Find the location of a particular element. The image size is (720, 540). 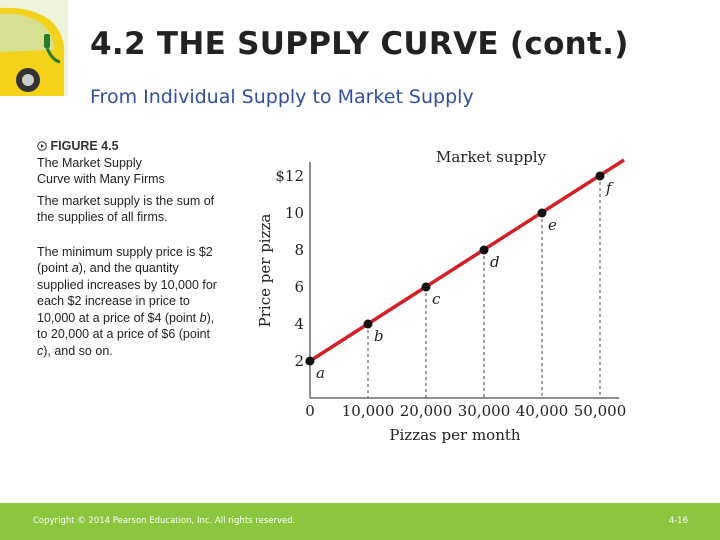

x-tick-label: 40,000 is located at coordinates (542, 411).